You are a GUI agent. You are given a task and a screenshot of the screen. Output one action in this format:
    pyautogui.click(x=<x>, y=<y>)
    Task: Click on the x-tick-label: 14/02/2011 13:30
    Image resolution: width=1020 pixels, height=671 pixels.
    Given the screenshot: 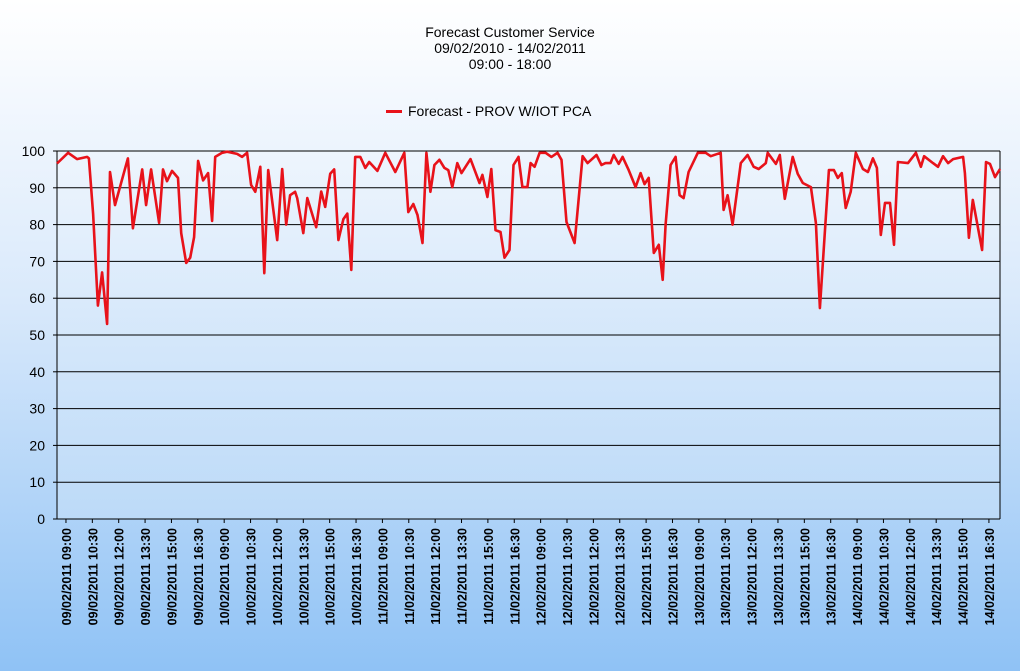 What is the action you would take?
    pyautogui.click(x=937, y=576)
    